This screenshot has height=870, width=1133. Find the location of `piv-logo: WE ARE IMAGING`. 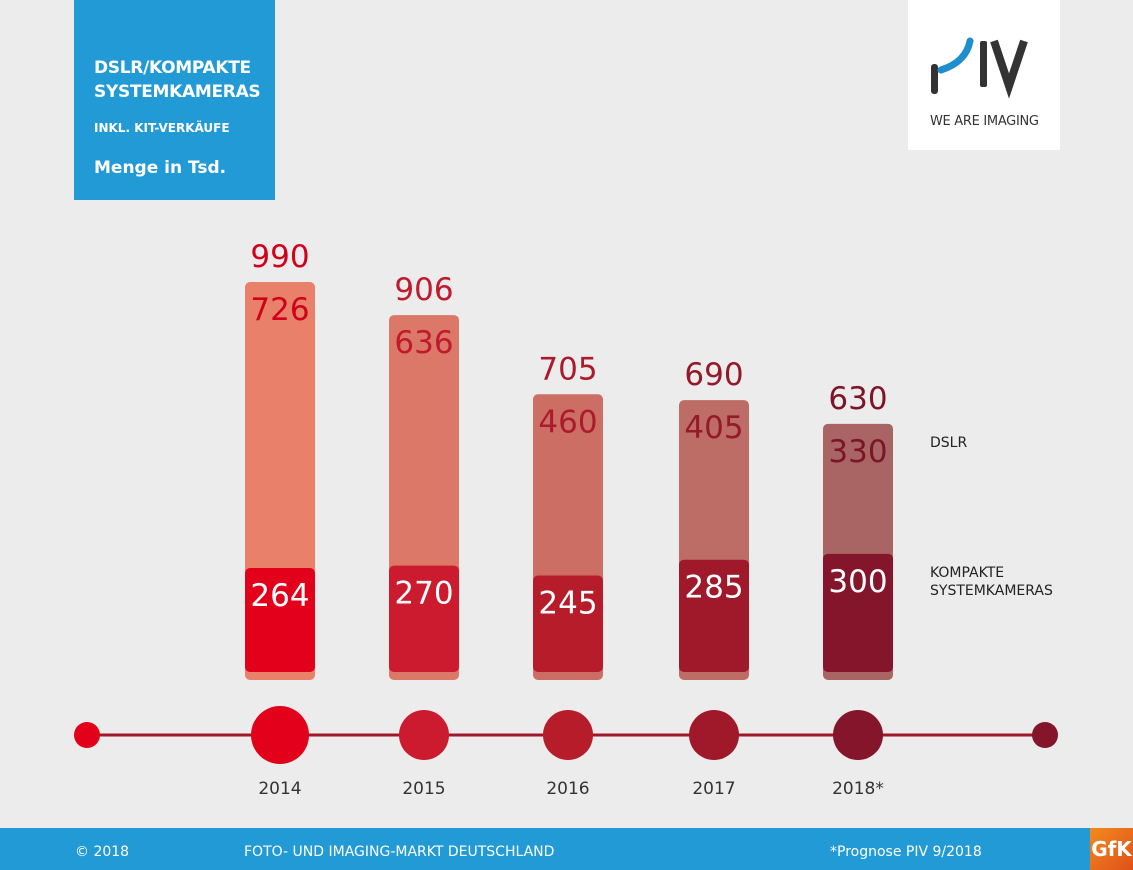

piv-logo: WE ARE IMAGING is located at coordinates (984, 75).